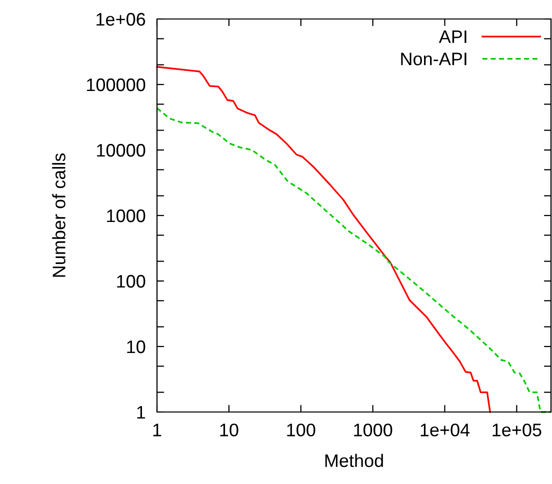 The height and width of the screenshot is (484, 552). I want to click on x-tick-label: 1e+04, so click(445, 430).